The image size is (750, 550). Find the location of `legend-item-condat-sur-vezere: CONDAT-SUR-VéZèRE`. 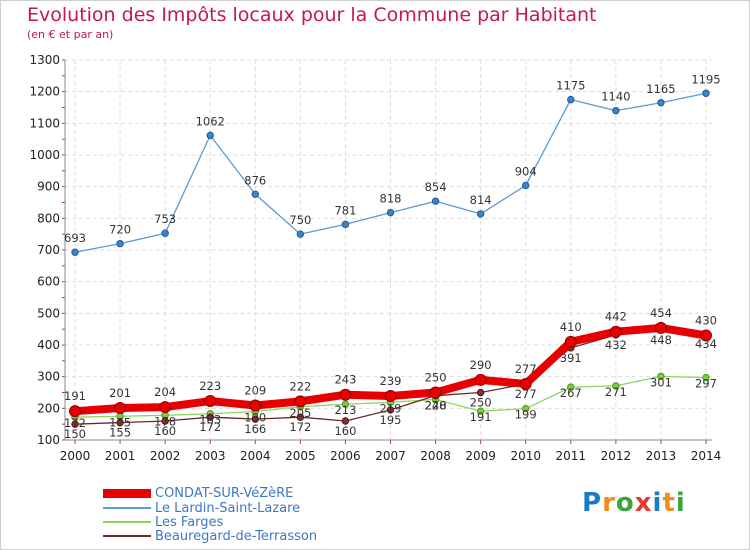

legend-item-condat-sur-vezere: CONDAT-SUR-VéZèRE is located at coordinates (198, 493).